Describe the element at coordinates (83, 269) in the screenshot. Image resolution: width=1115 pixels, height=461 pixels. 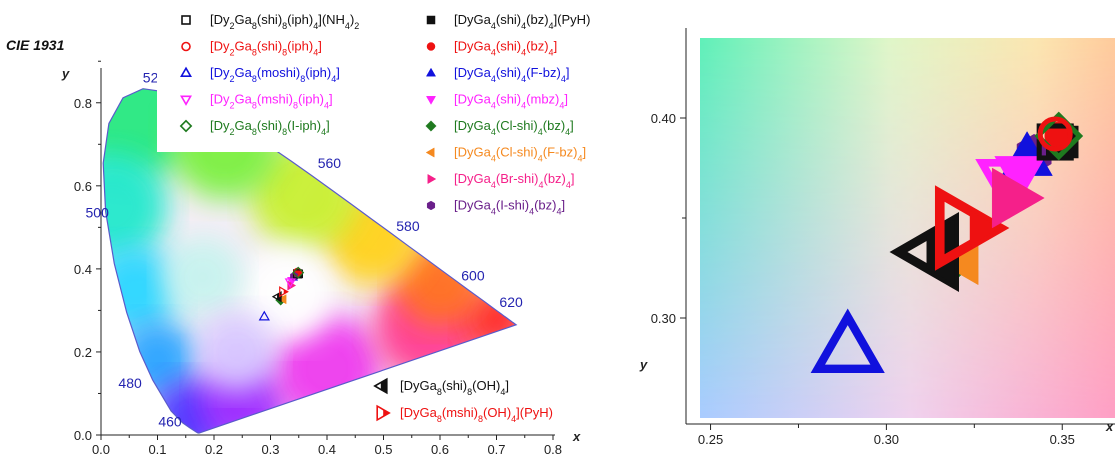
I see `left-y-tick-label: 0.4` at that location.